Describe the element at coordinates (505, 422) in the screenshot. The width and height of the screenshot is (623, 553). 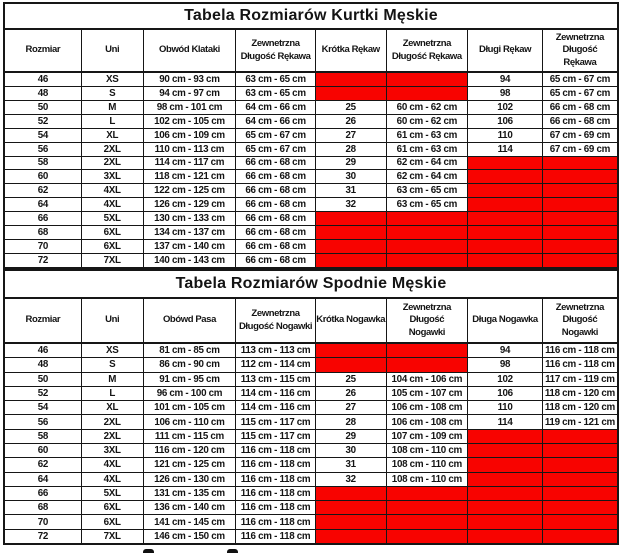
I see `value-cell: 114` at that location.